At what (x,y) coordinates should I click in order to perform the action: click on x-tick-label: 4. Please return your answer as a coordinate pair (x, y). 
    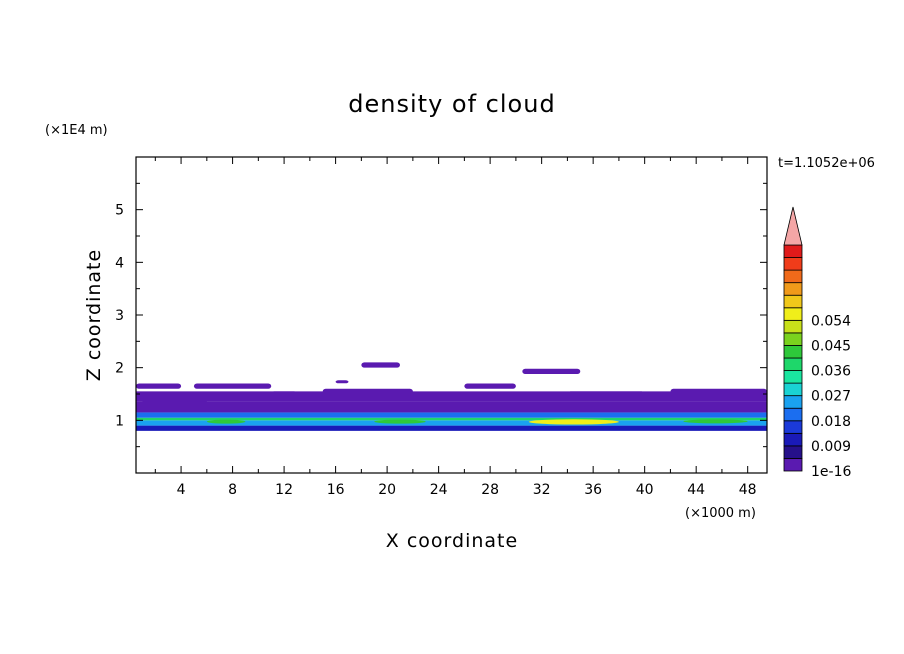
    Looking at the image, I should click on (181, 490).